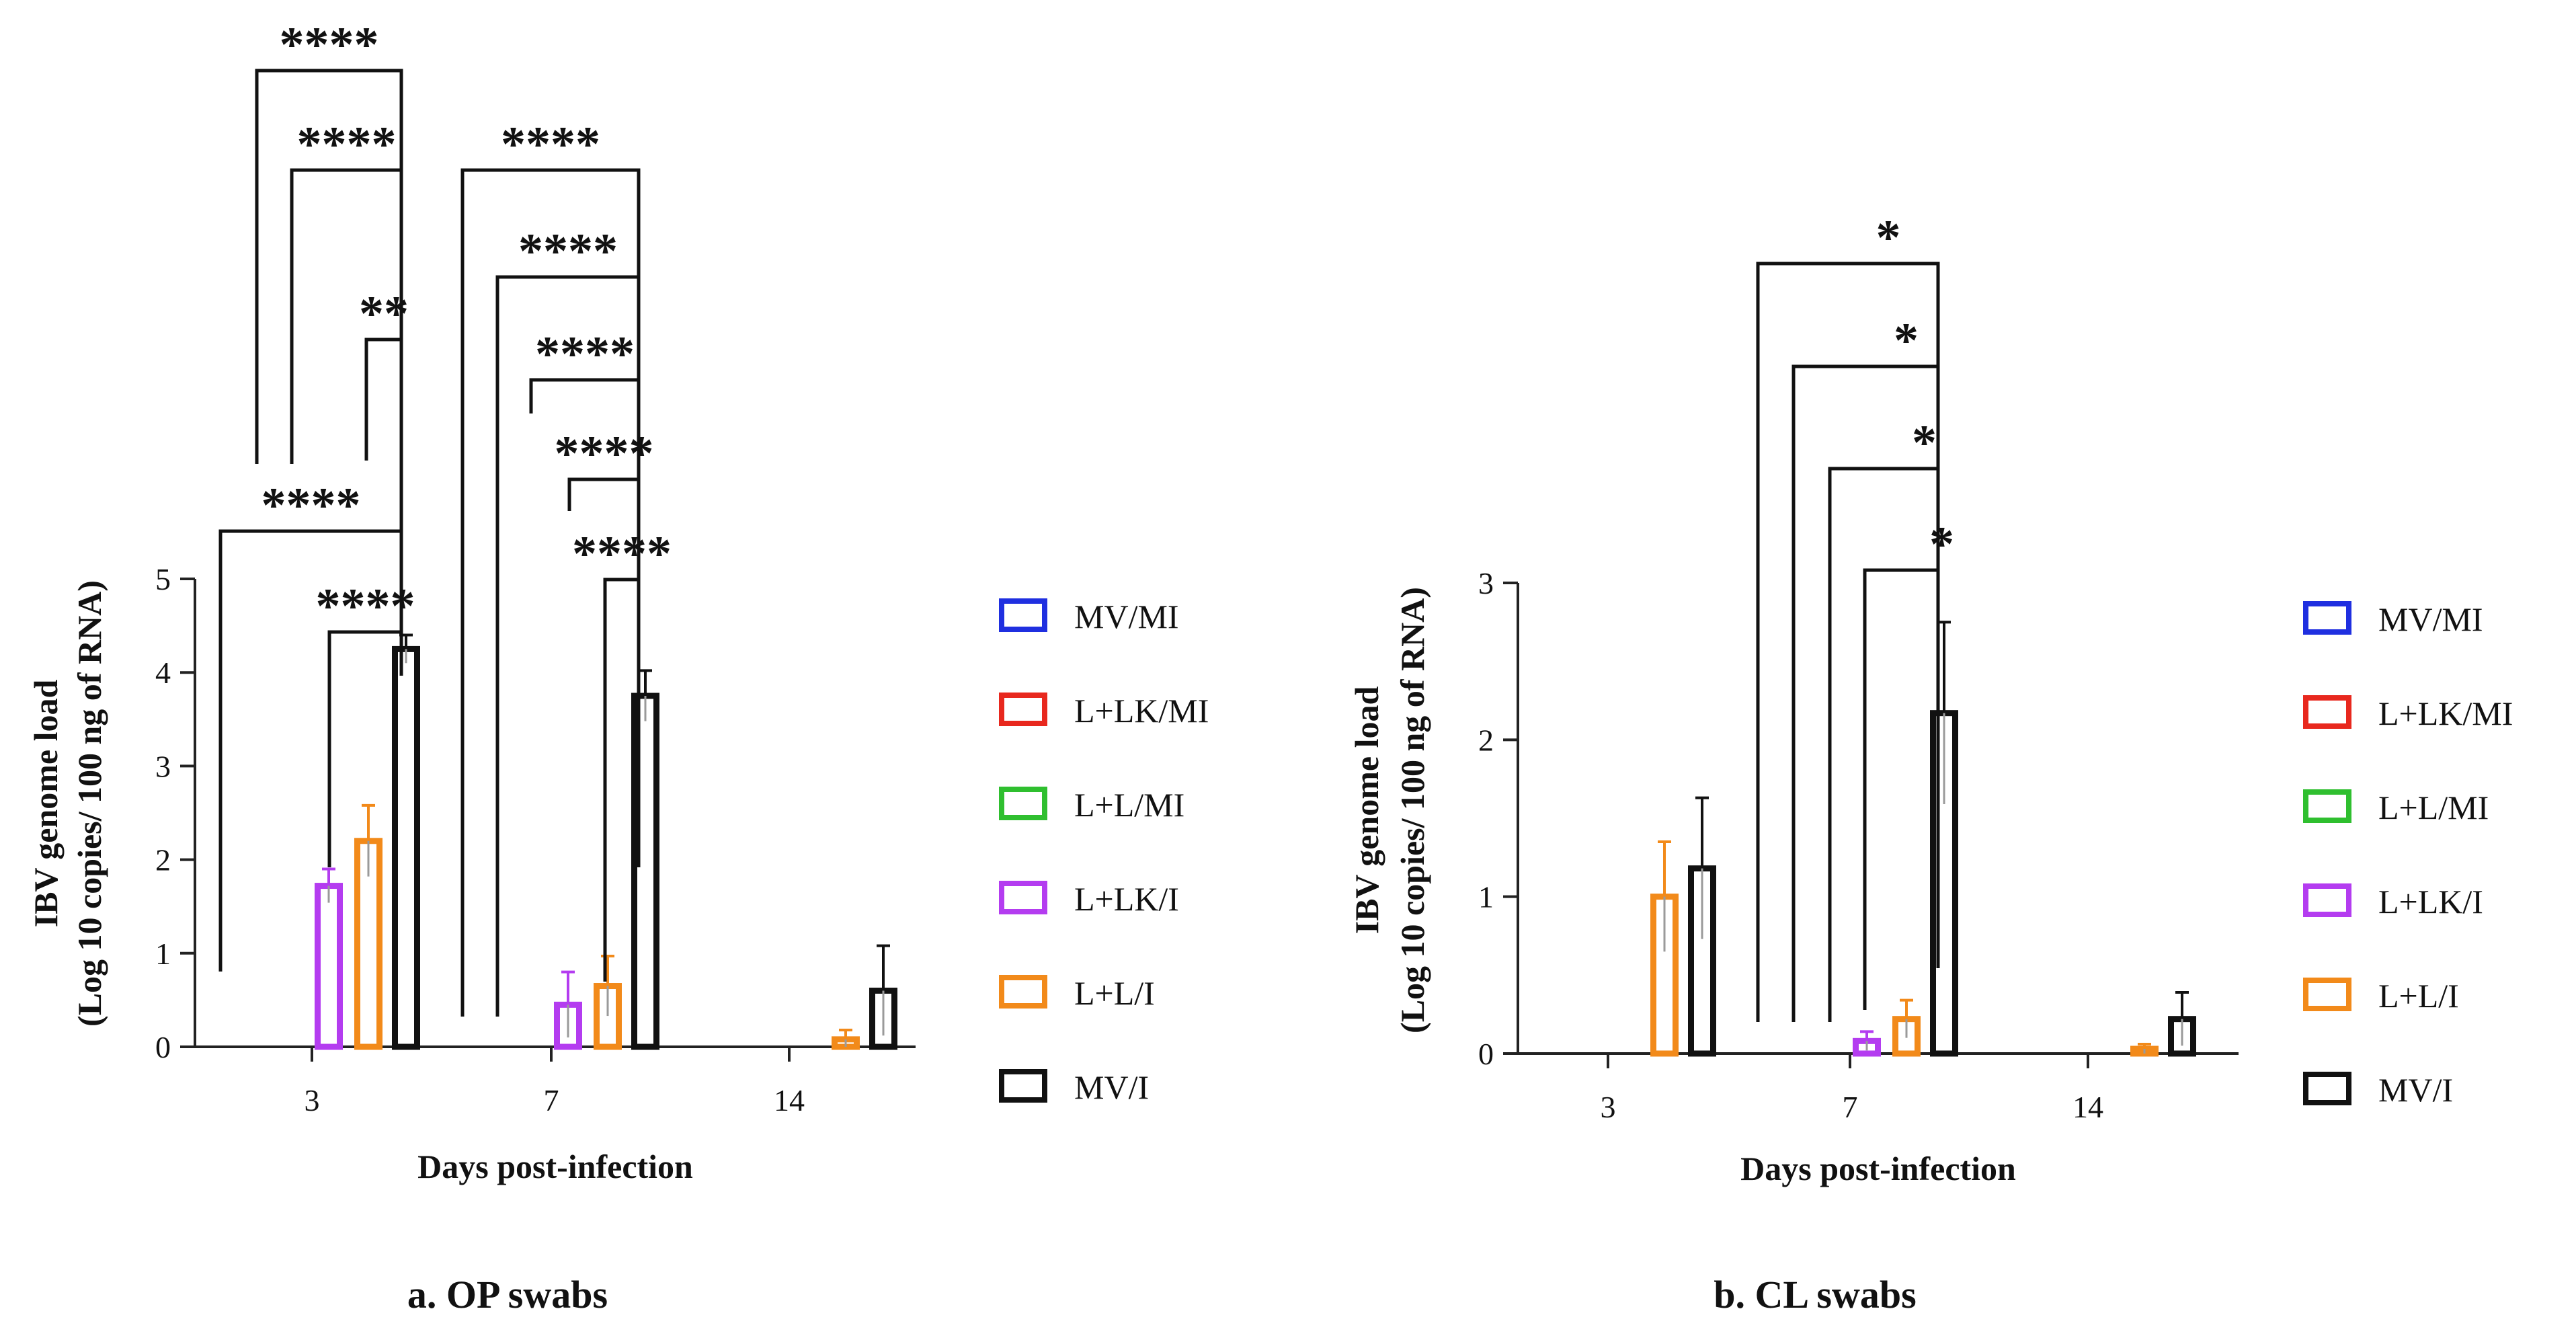 Image resolution: width=2576 pixels, height=1344 pixels. Describe the element at coordinates (384, 314) in the screenshot. I see `significance-label: **` at that location.